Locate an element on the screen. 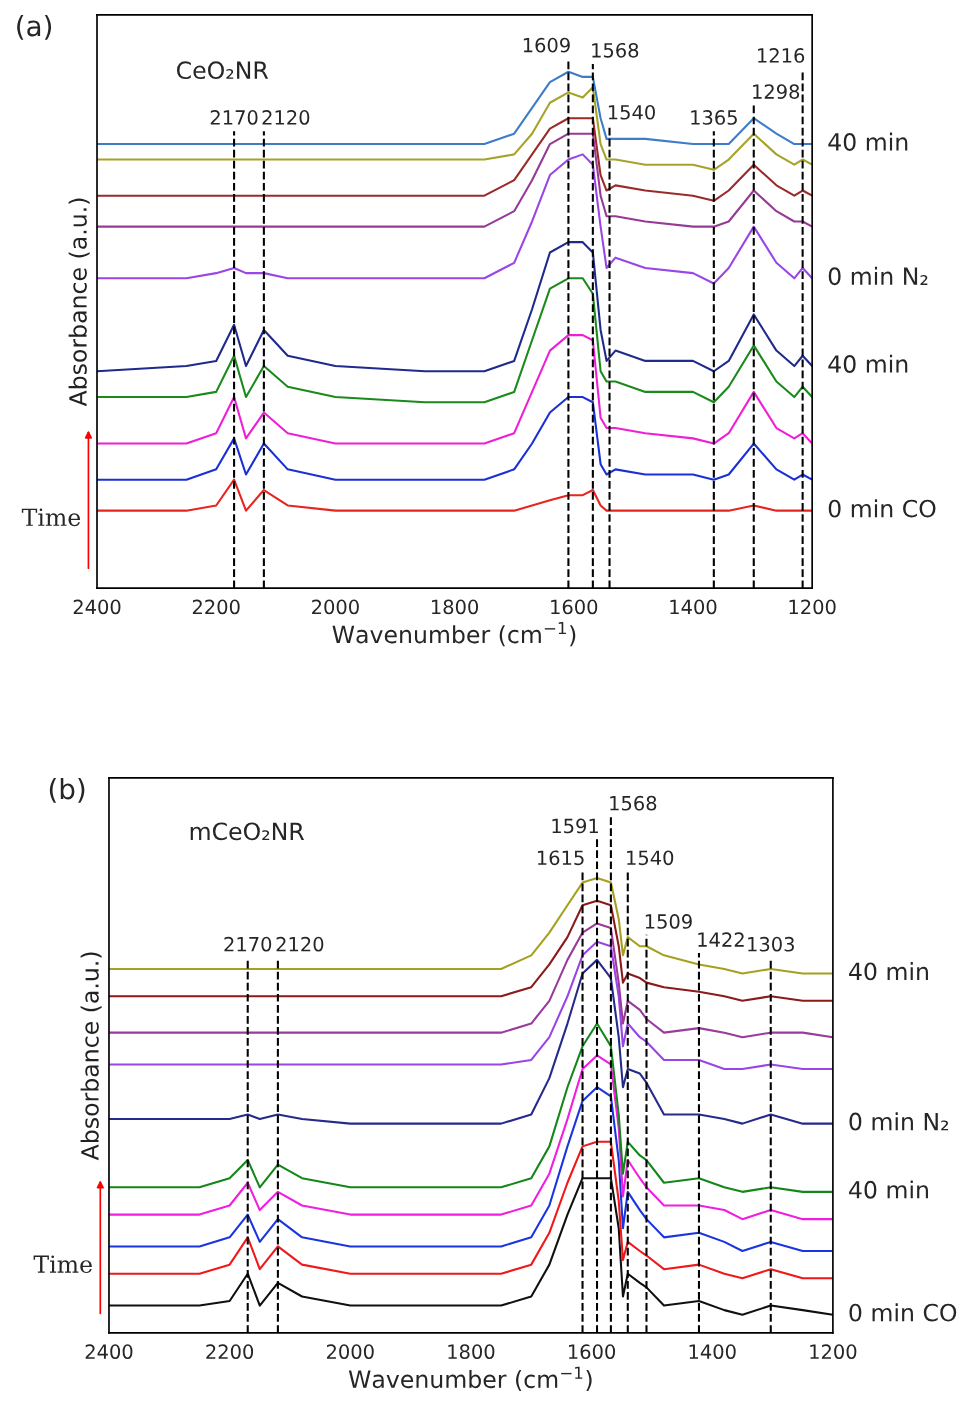  chart-title: (b) is located at coordinates (67, 790).